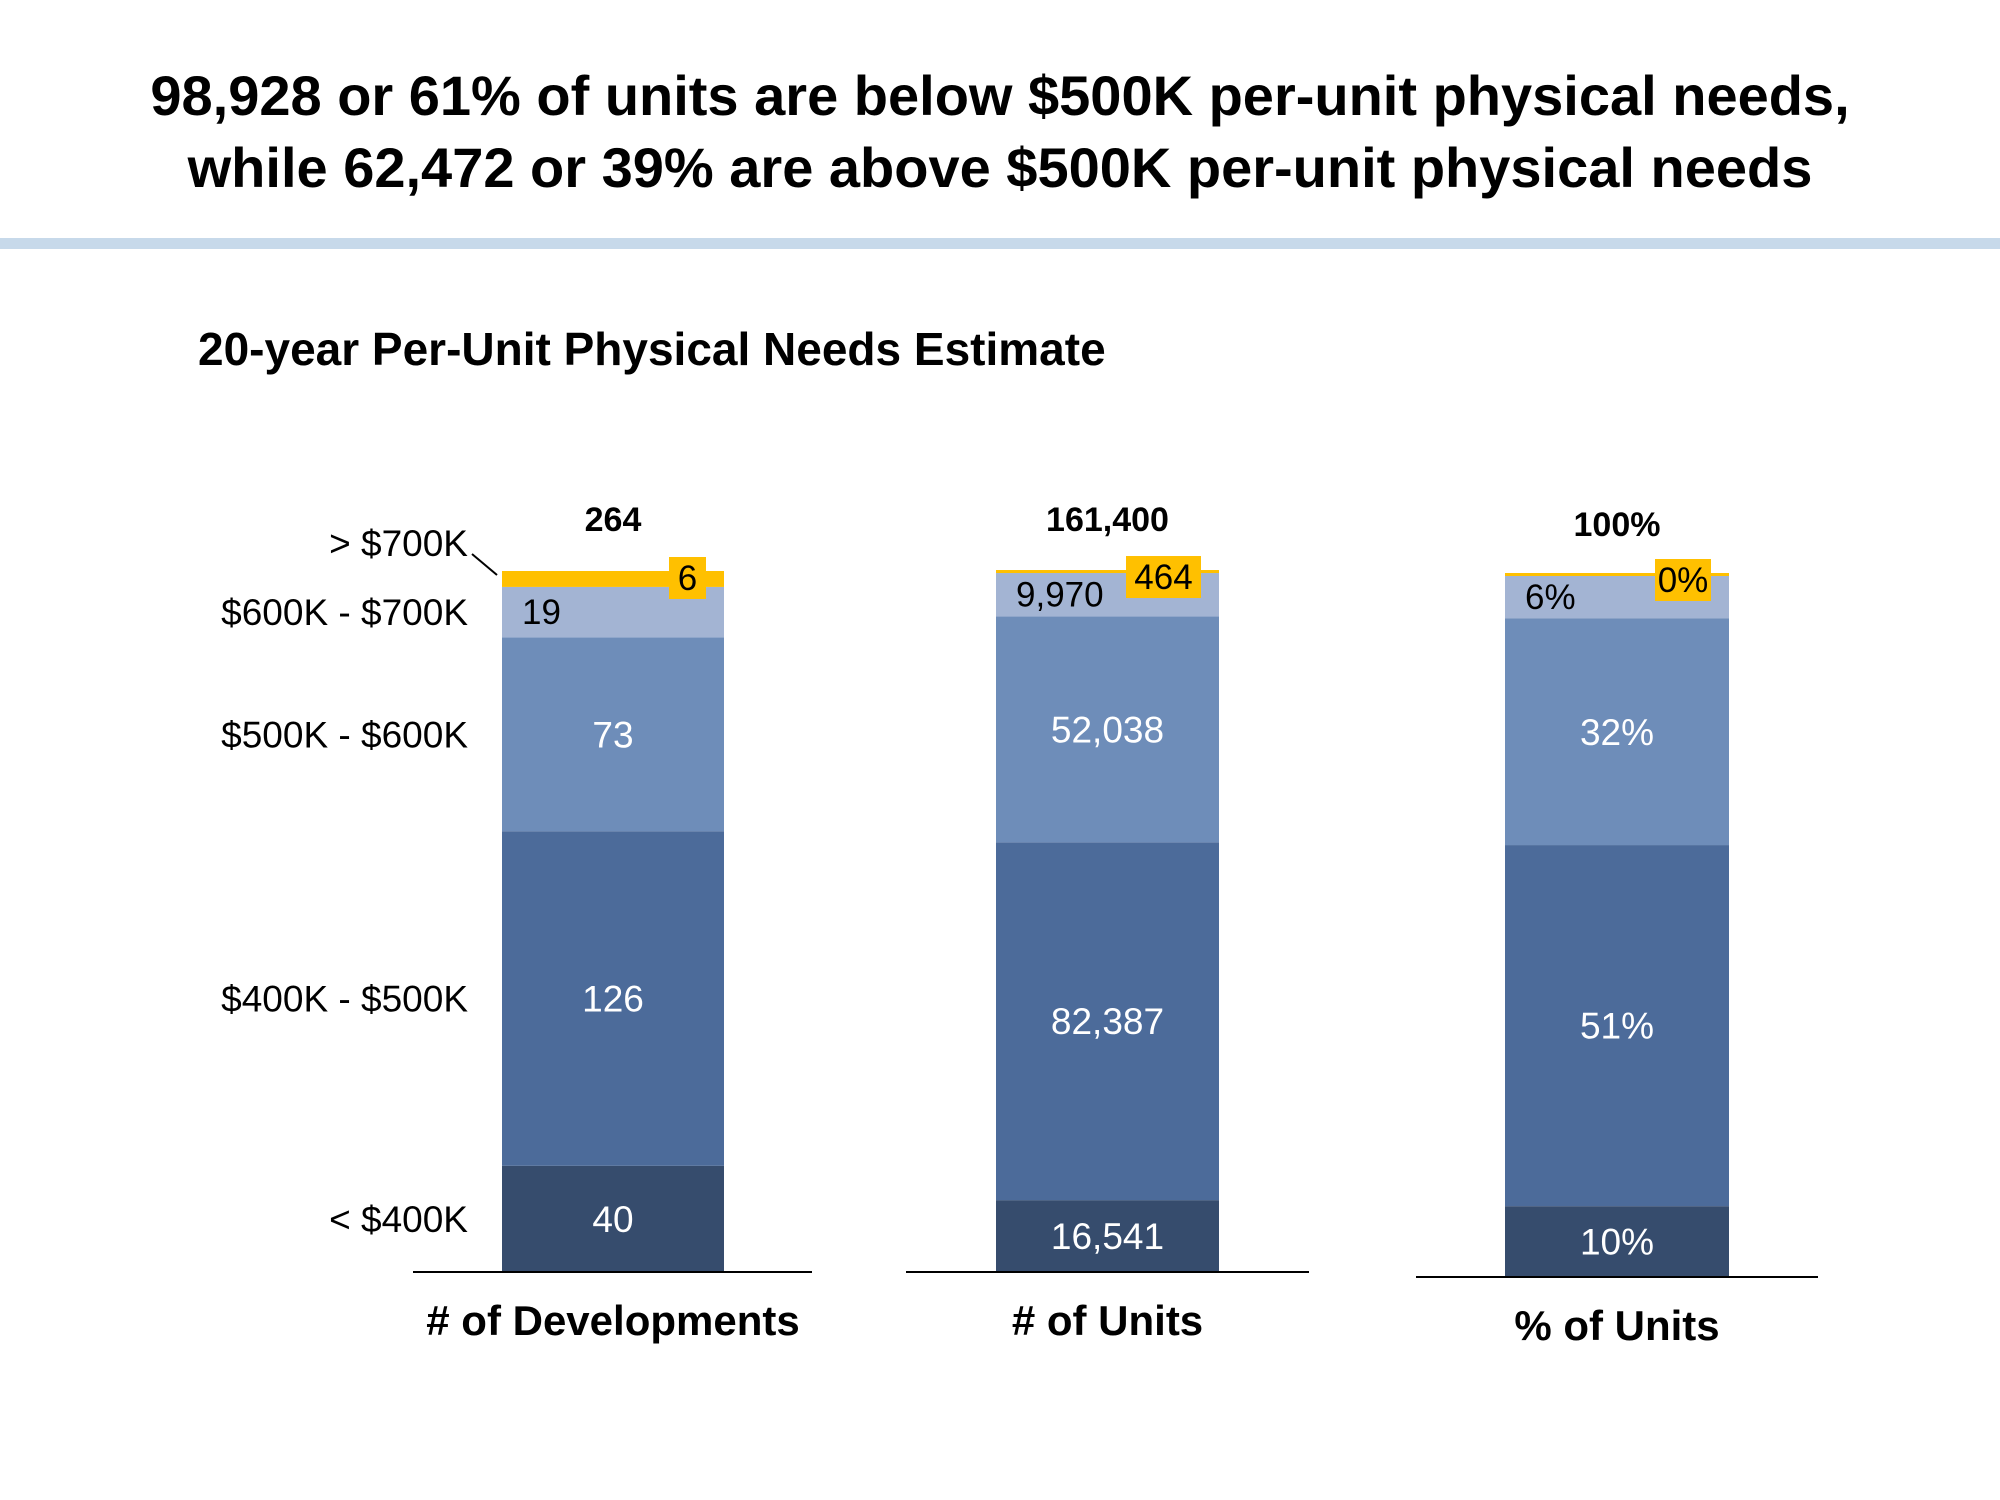 The width and height of the screenshot is (2000, 1500). I want to click on bar-2-label-gt700: 464, so click(1163, 577).